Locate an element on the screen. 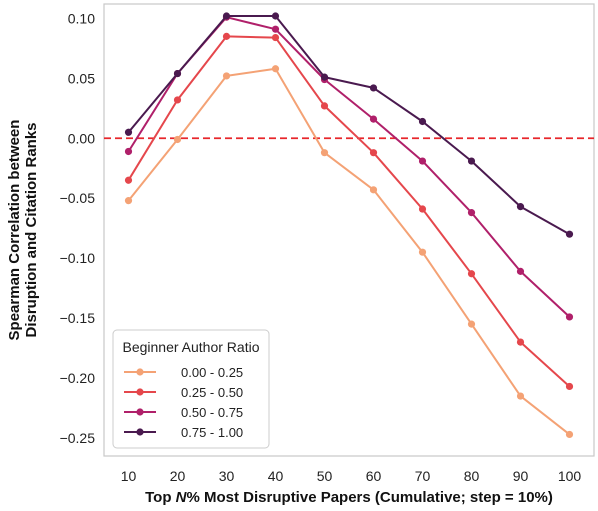 The width and height of the screenshot is (598, 511). x-tick-label: 30 is located at coordinates (227, 476).